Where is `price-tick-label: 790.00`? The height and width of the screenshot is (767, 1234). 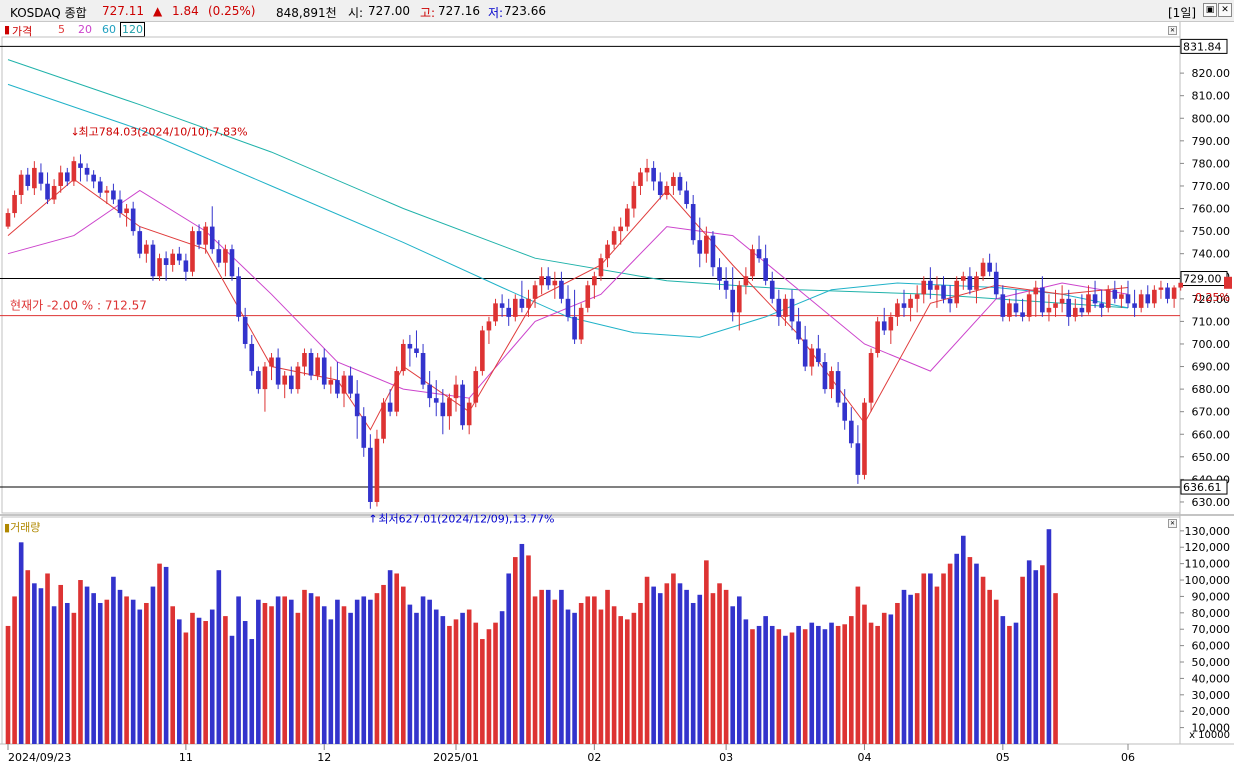
price-tick-label: 790.00 is located at coordinates (1211, 141).